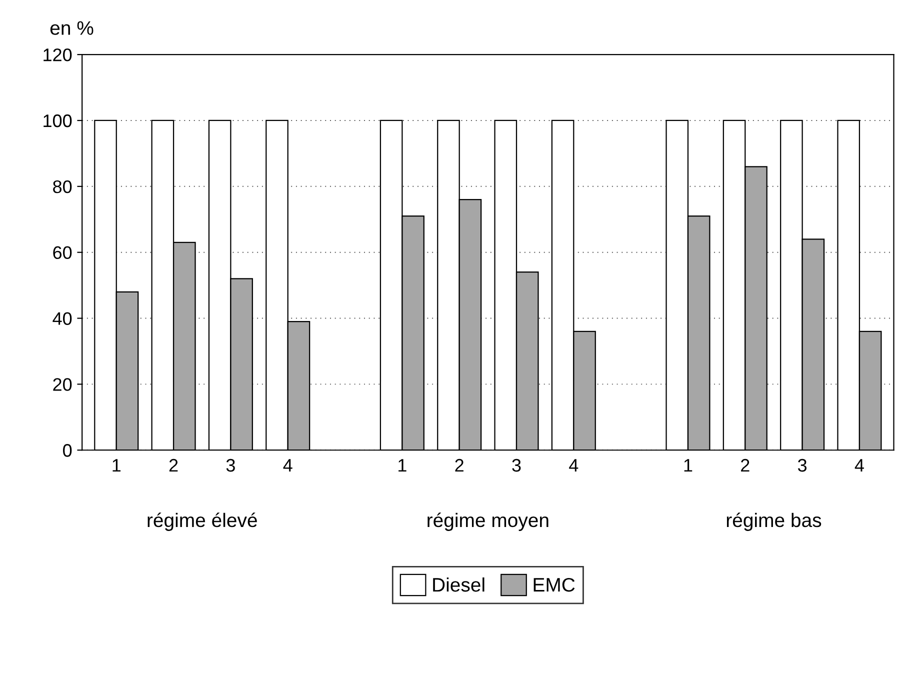 This screenshot has height=682, width=912. What do you see at coordinates (488, 521) in the screenshot?
I see `text: régime moyen` at bounding box center [488, 521].